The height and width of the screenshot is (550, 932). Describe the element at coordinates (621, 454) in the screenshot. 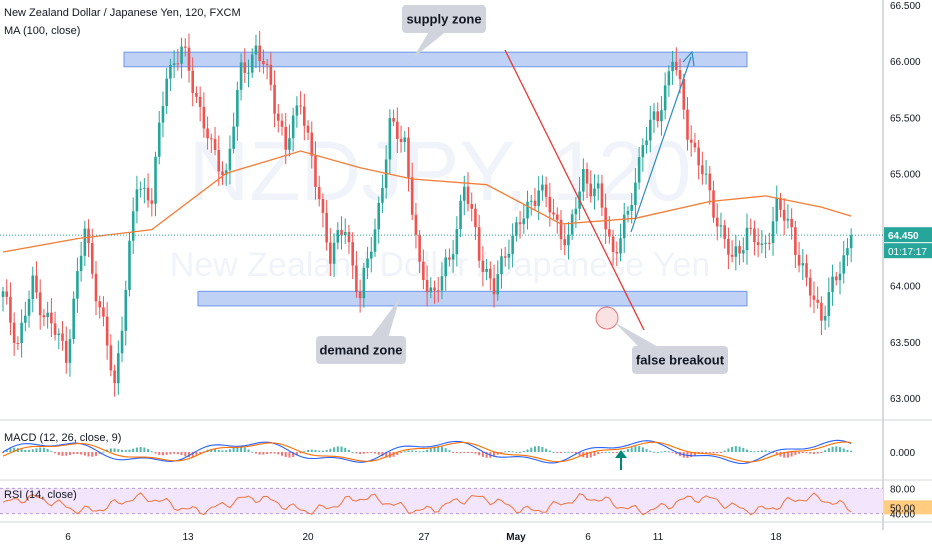

I see `macd-up-arrowhead` at that location.